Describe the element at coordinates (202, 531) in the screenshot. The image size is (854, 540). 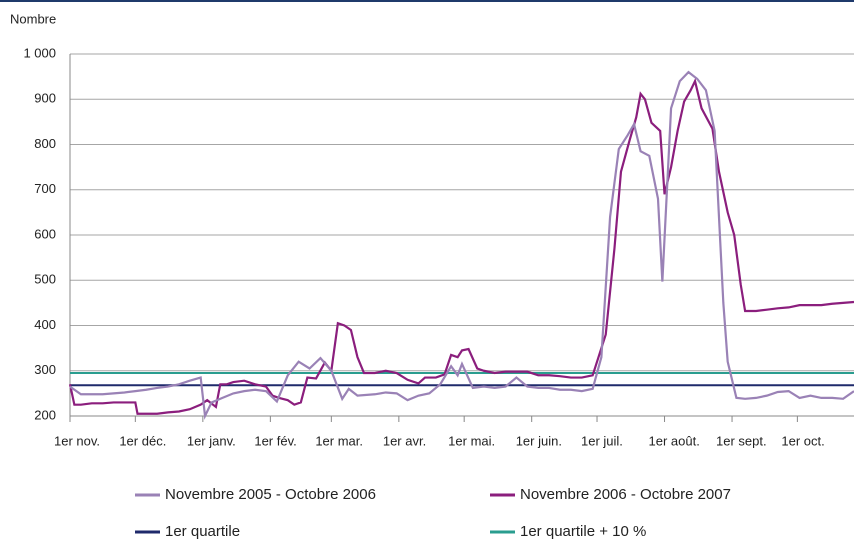
I see `legend-label: 1er quartile` at that location.